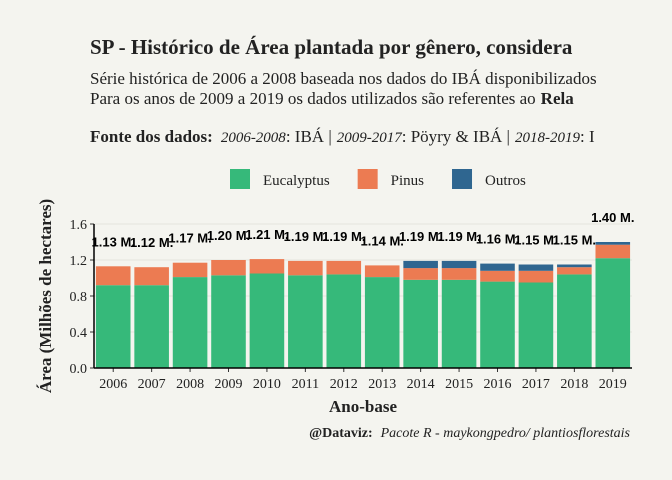 The width and height of the screenshot is (672, 480). Describe the element at coordinates (253, 138) in the screenshot. I see `source-part: 2006-2008` at that location.